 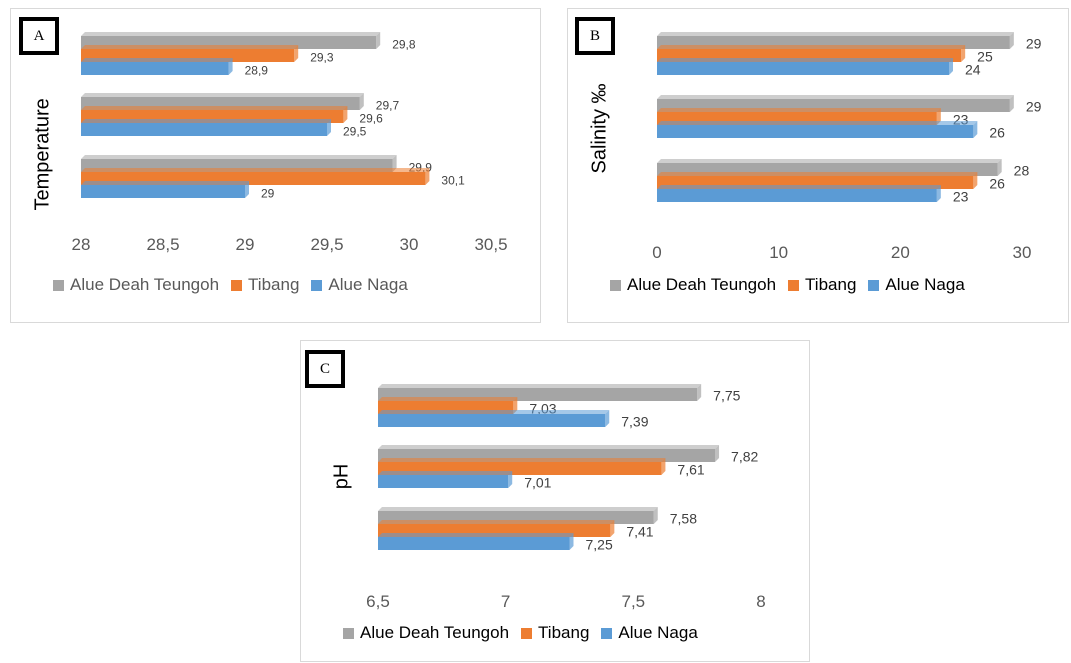 What do you see at coordinates (453, 181) in the screenshot?
I see `data-label-tibang: 30,1` at bounding box center [453, 181].